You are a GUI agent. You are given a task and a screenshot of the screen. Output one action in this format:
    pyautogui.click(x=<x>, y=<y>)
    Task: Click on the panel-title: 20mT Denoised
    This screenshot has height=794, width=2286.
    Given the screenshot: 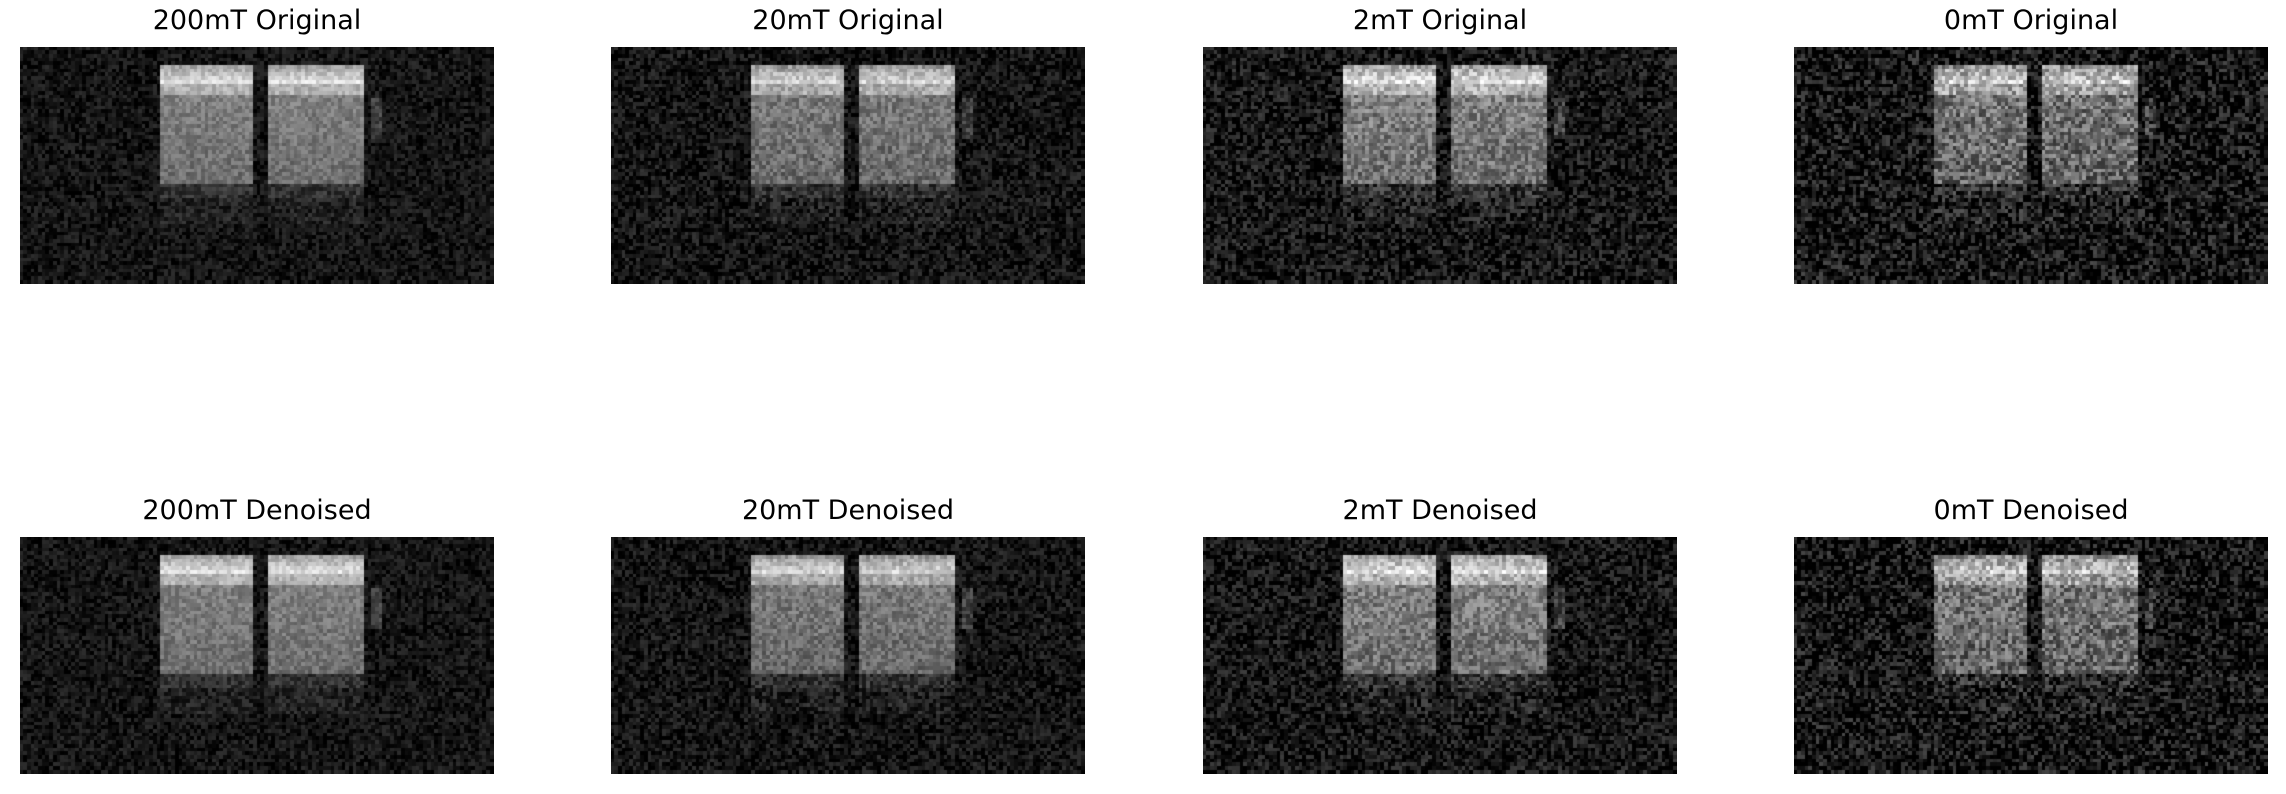 What is the action you would take?
    pyautogui.click(x=848, y=510)
    